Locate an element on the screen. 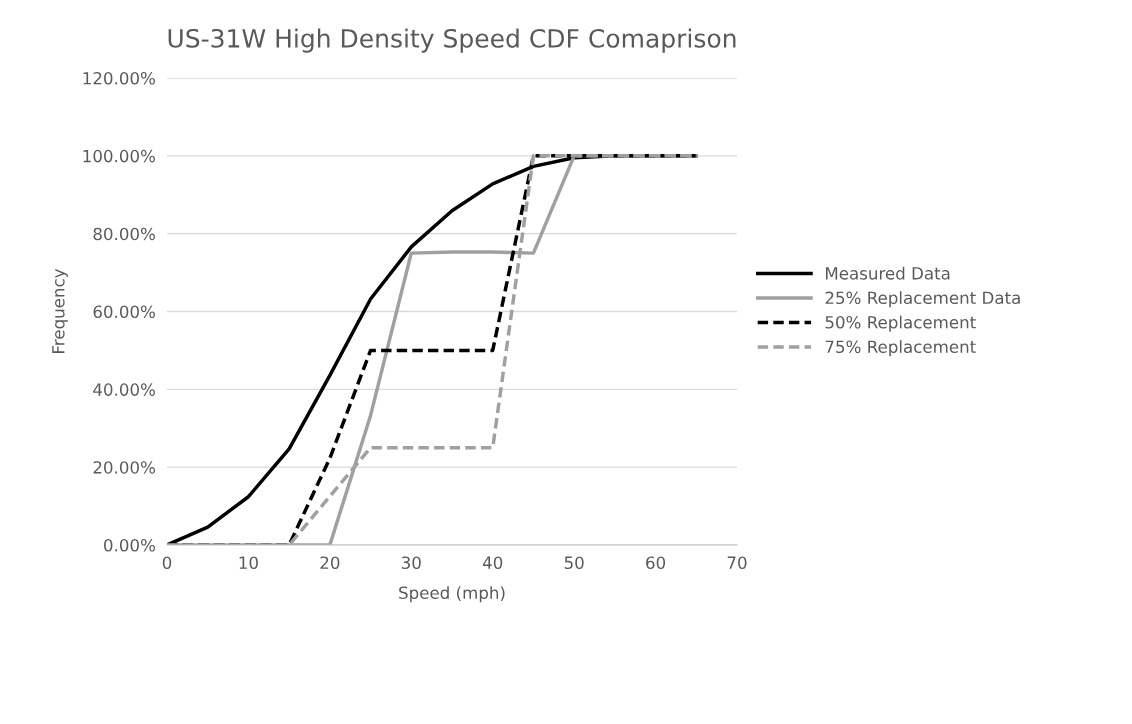 The height and width of the screenshot is (724, 1132). x-tick-label: 60 is located at coordinates (656, 563).